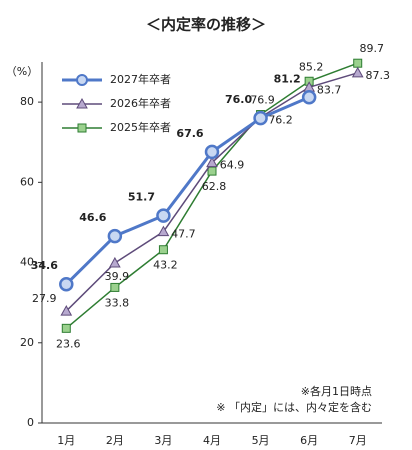  Describe the element at coordinates (165, 265) in the screenshot. I see `data-label: 43.2` at that location.